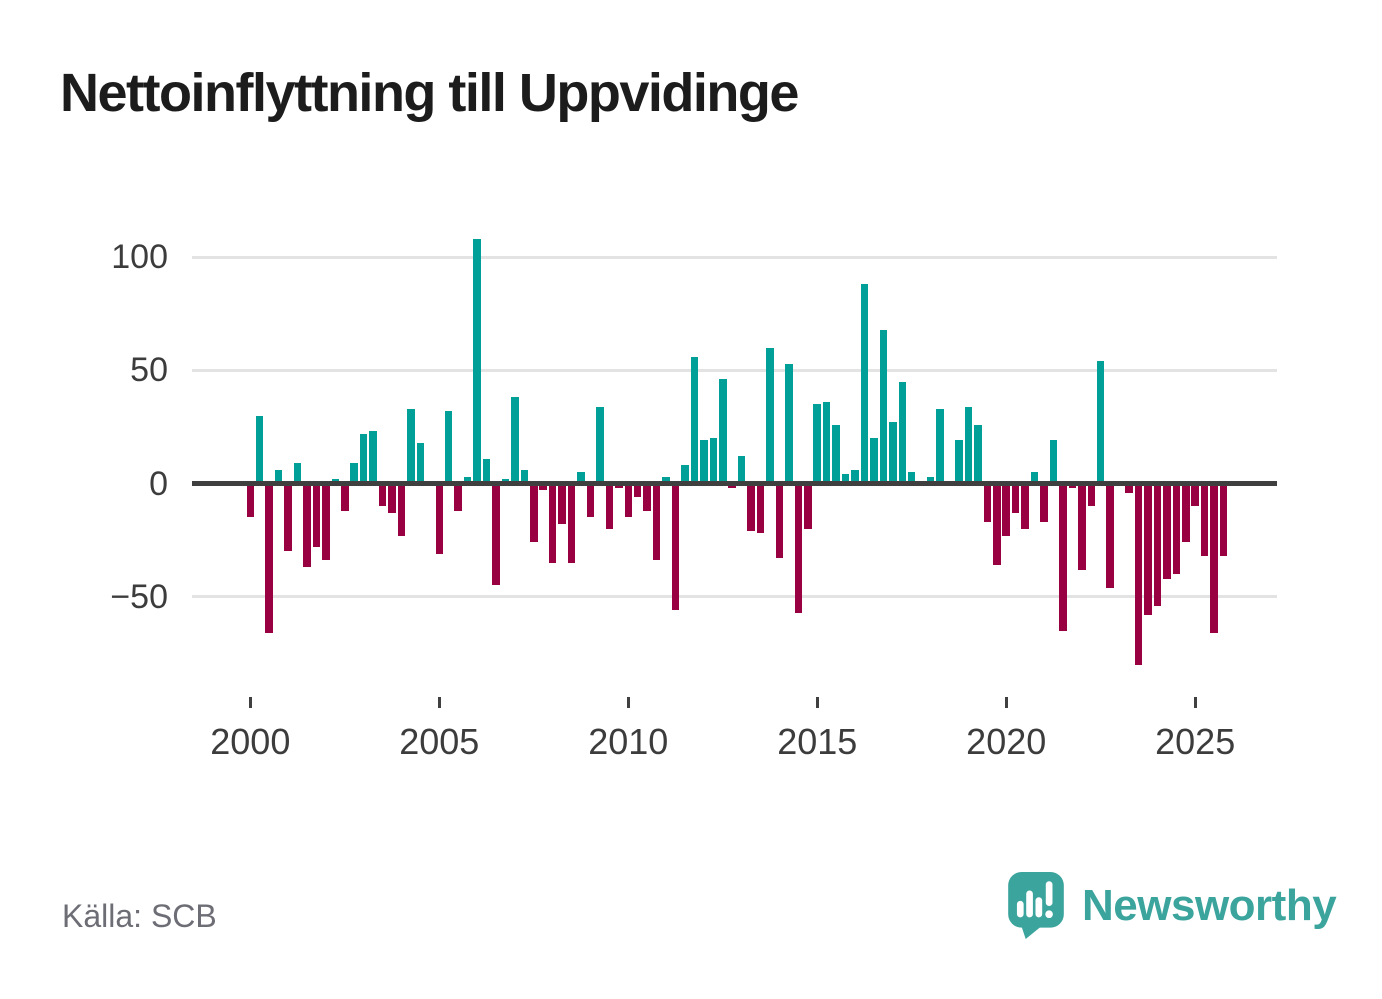 The image size is (1382, 999). What do you see at coordinates (940, 446) in the screenshot?
I see `bar-2018Q2` at bounding box center [940, 446].